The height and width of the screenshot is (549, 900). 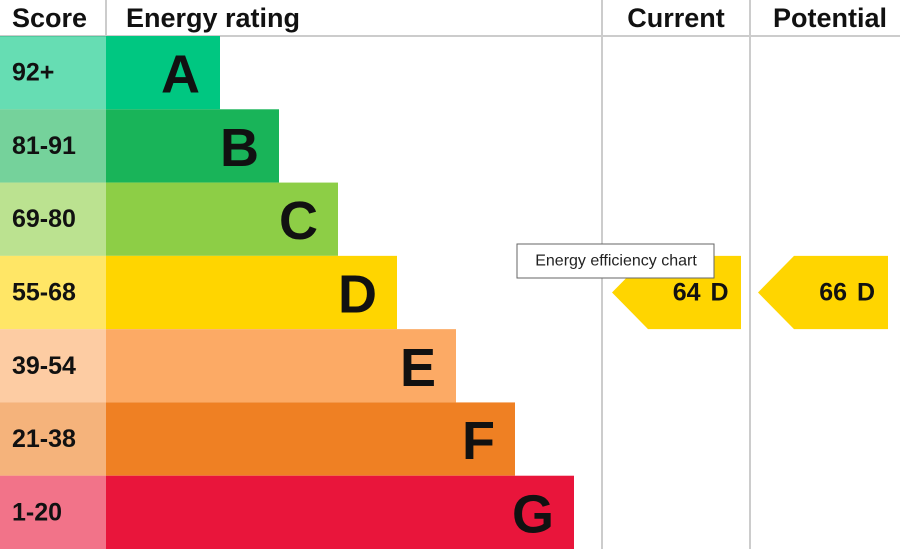 I want to click on band-score: 39-54, so click(x=44, y=366).